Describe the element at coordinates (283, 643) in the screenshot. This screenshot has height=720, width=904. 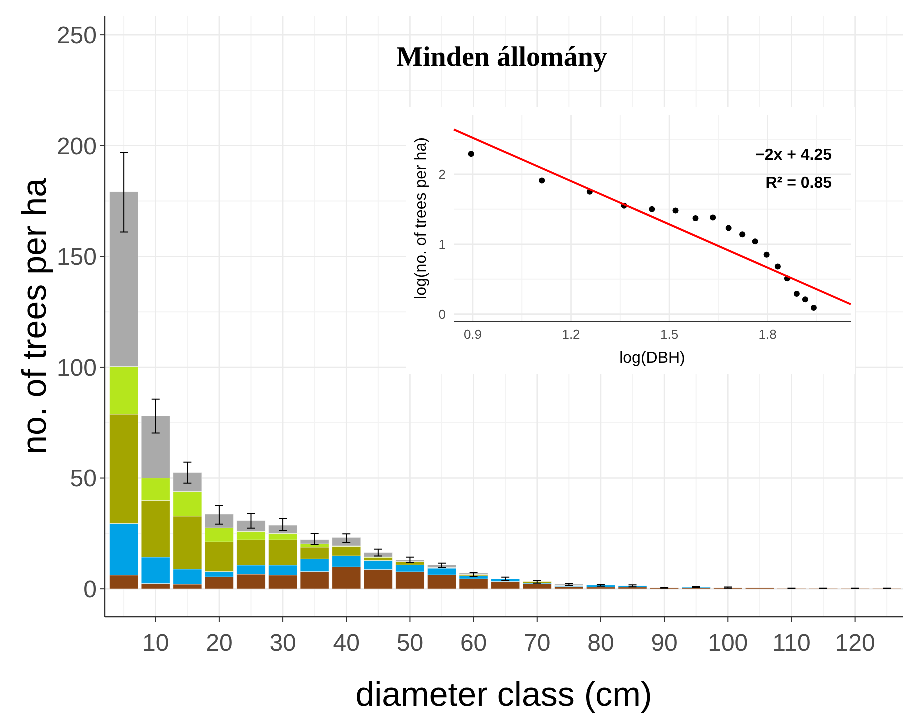
I see `x-tick-label: 30` at that location.